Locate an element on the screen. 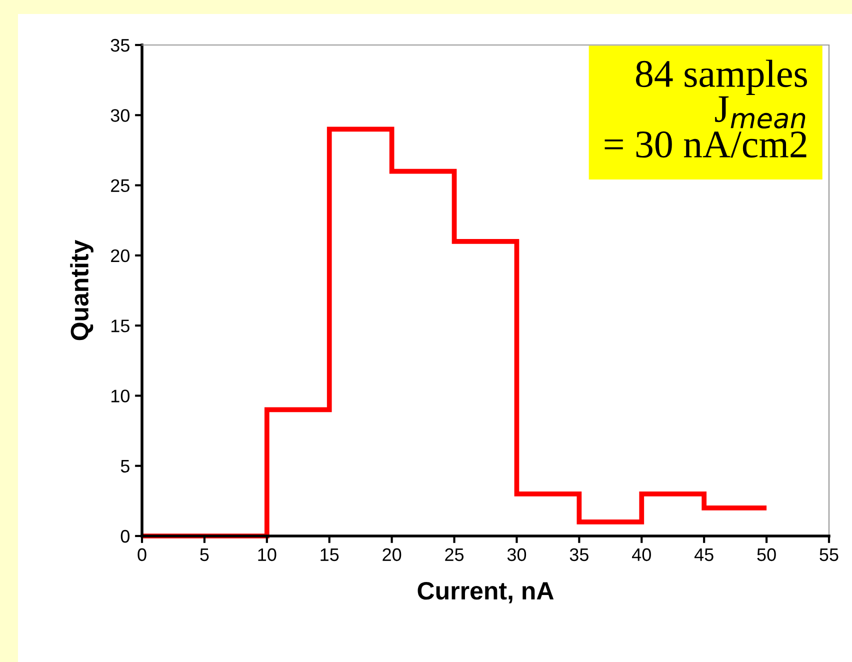  x-tick-label: 10 is located at coordinates (267, 555).